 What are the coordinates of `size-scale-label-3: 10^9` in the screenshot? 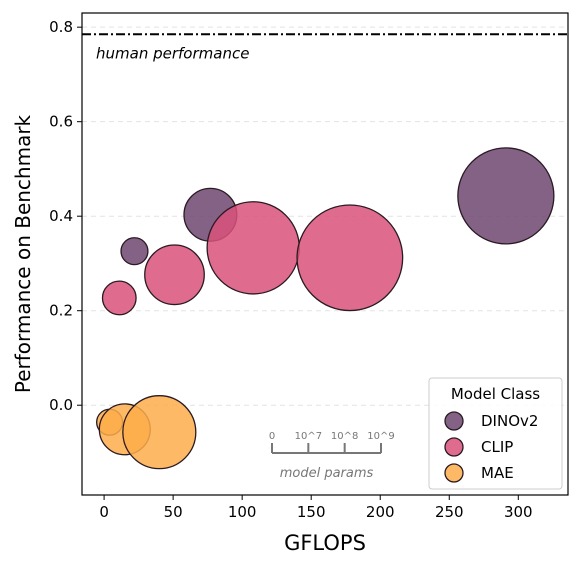 It's located at (380, 436).